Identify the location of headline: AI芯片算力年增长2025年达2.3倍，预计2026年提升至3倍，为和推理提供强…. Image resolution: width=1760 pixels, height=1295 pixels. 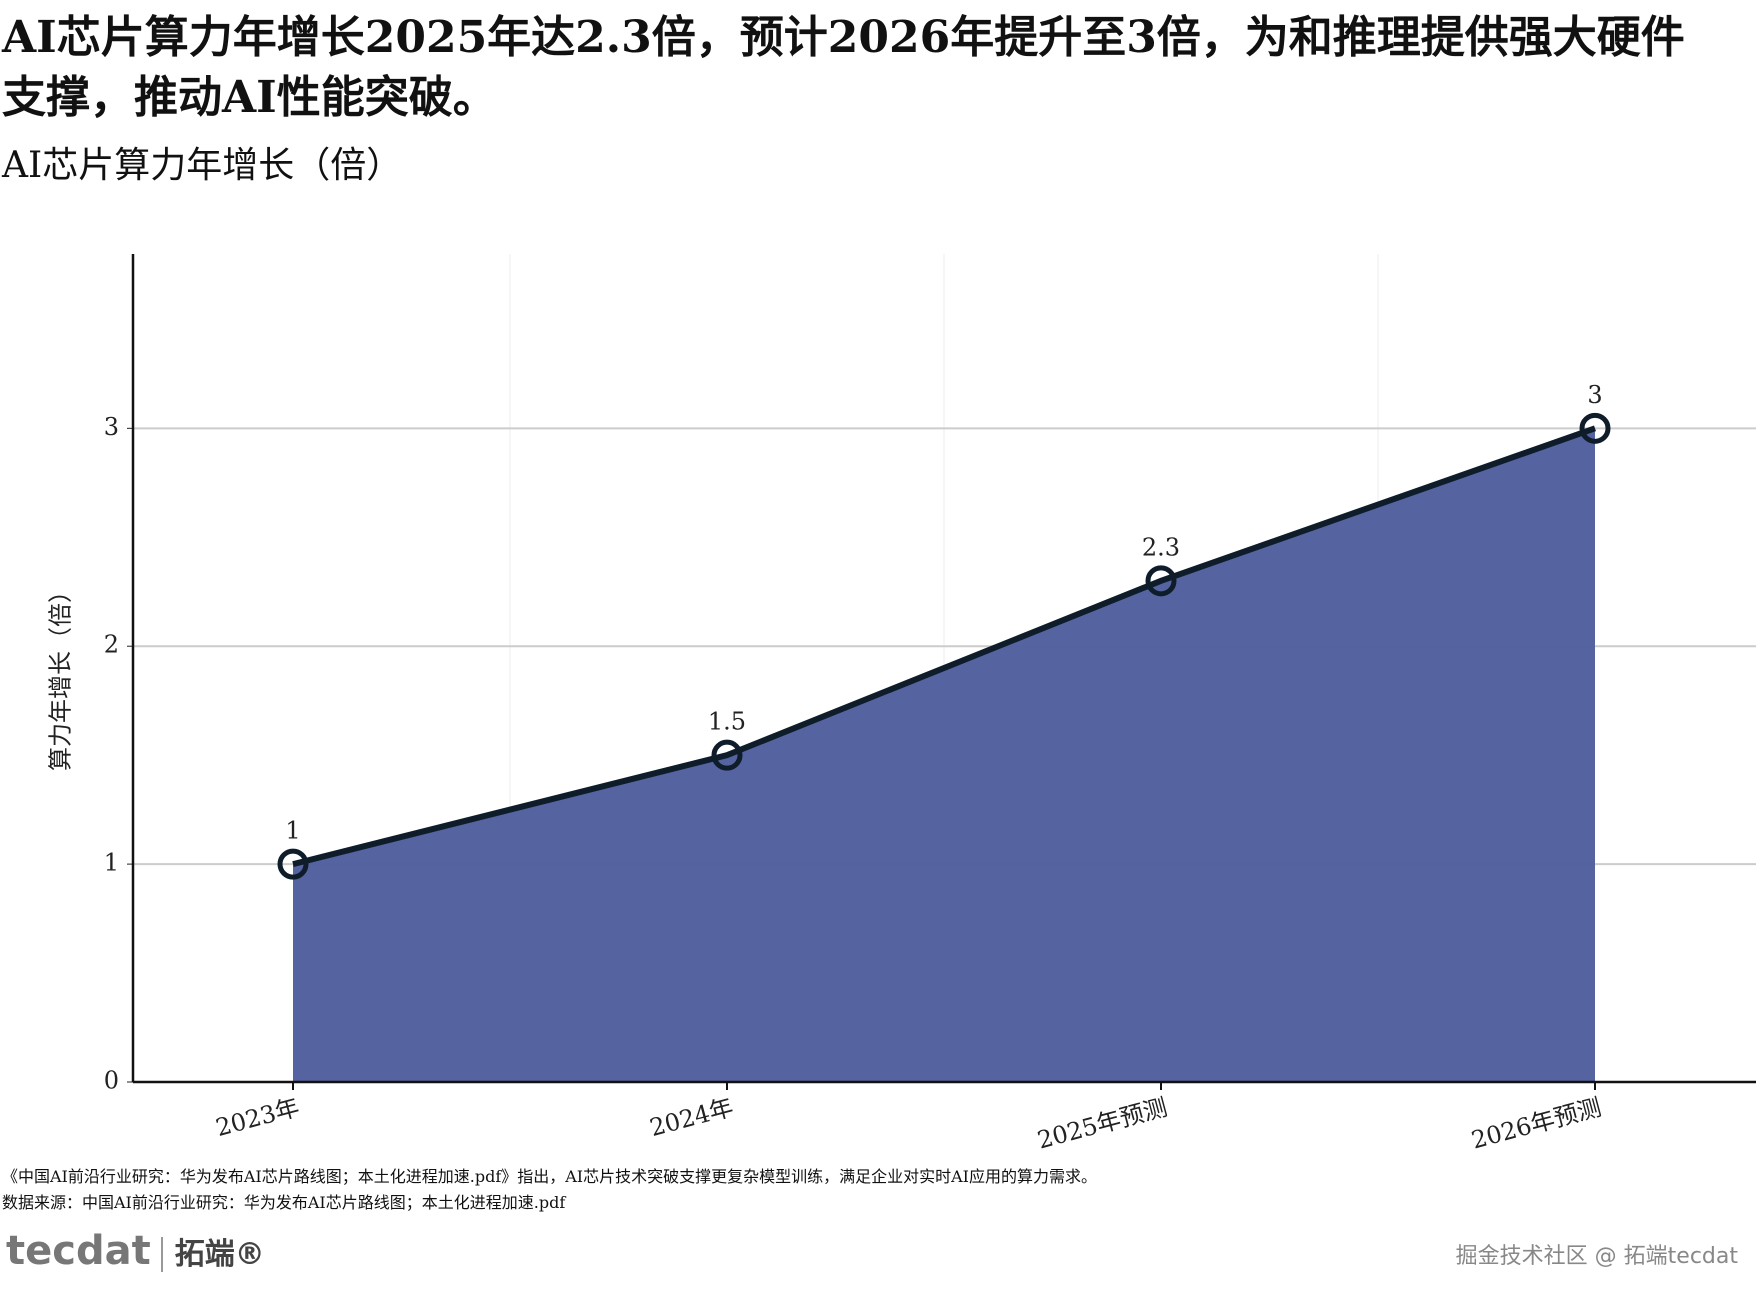
(843, 67).